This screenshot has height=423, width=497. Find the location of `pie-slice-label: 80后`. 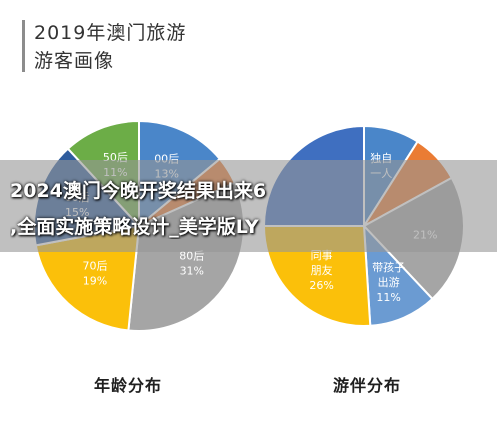

pie-slice-label: 80后 is located at coordinates (191, 256).